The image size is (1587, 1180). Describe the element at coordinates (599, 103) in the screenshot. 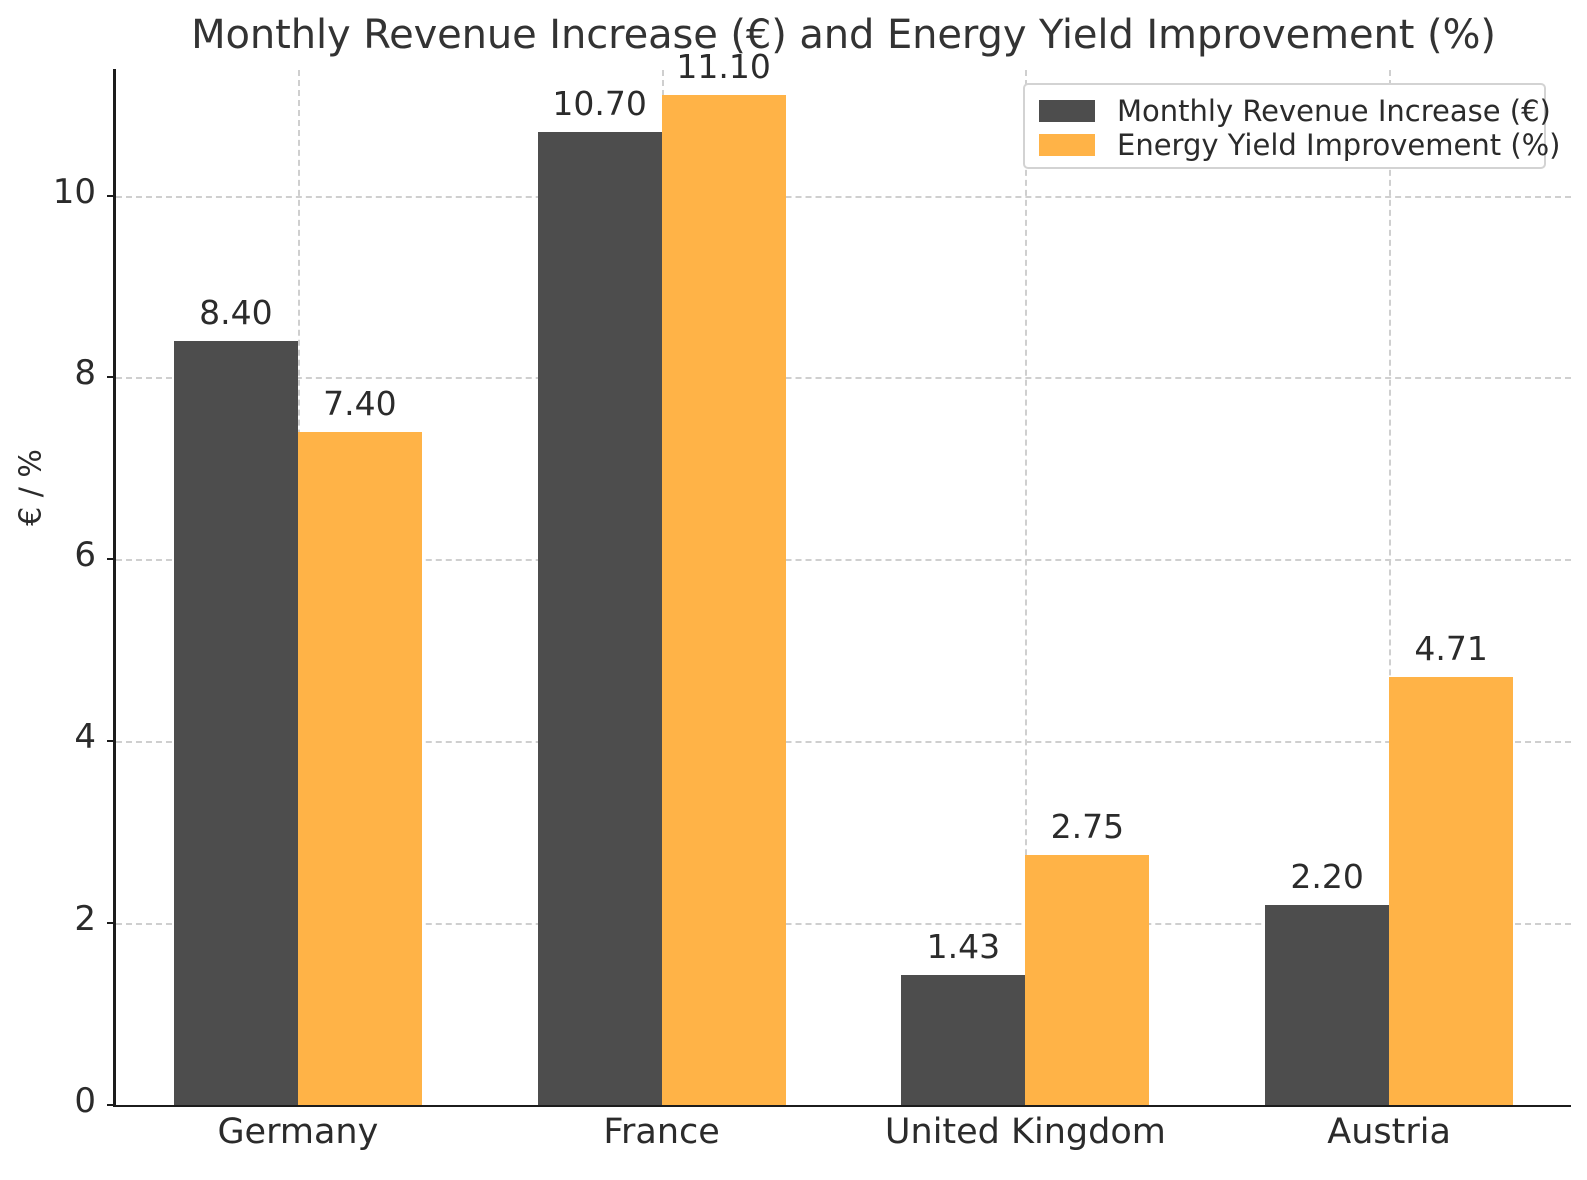

I see `bar-value-label: 10.70` at that location.